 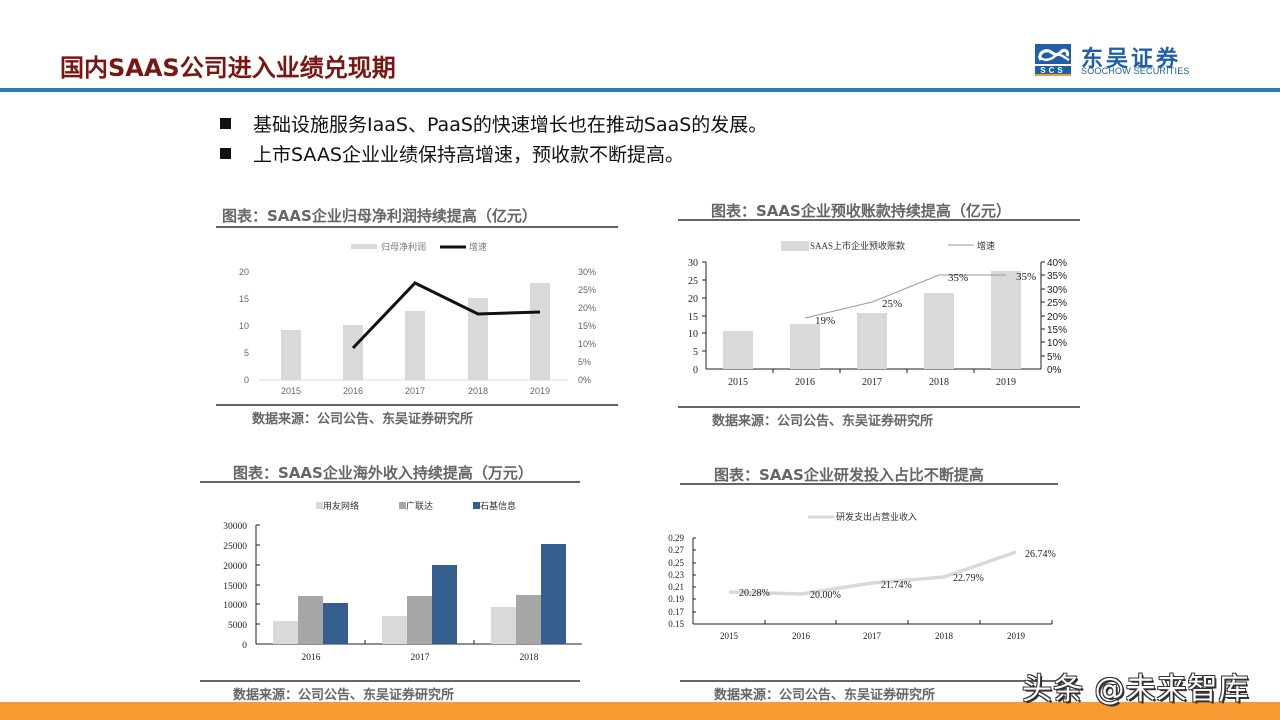 What do you see at coordinates (876, 516) in the screenshot?
I see `legend-label: 研发支出占营业收入` at bounding box center [876, 516].